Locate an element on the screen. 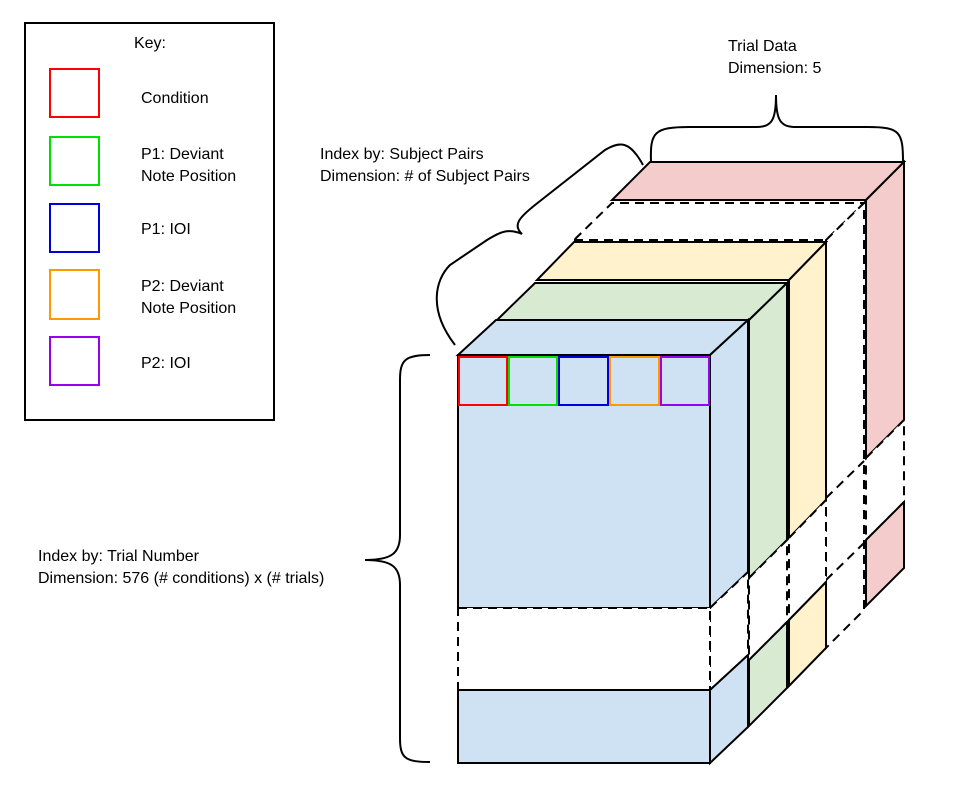 The height and width of the screenshot is (801, 960). key-label-p2-deviant-2: Note Position is located at coordinates (188, 308).